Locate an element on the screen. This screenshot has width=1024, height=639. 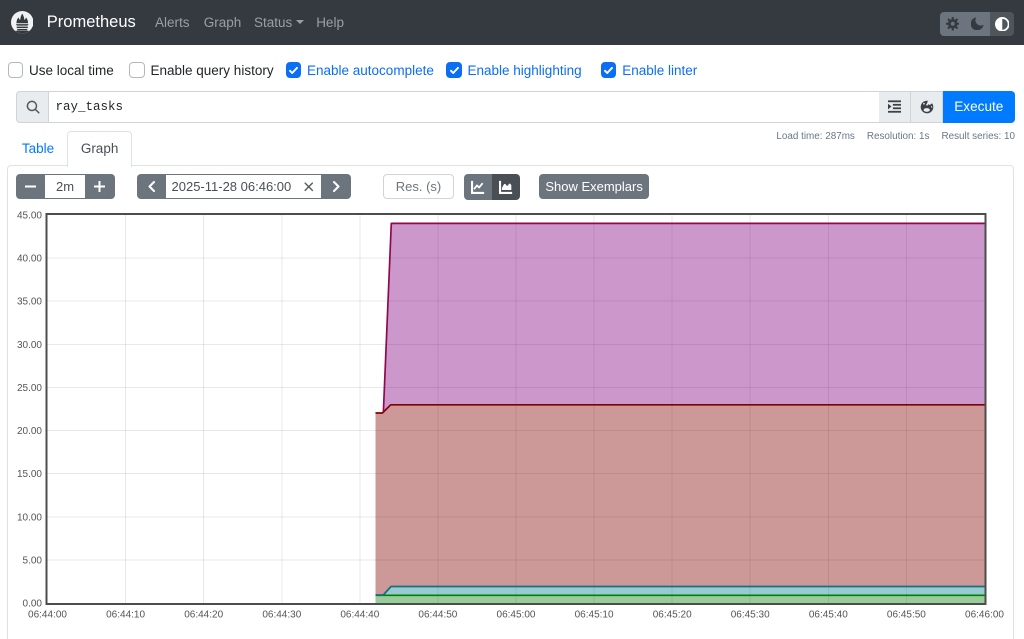
svg-text: 35.00 is located at coordinates (29, 302).